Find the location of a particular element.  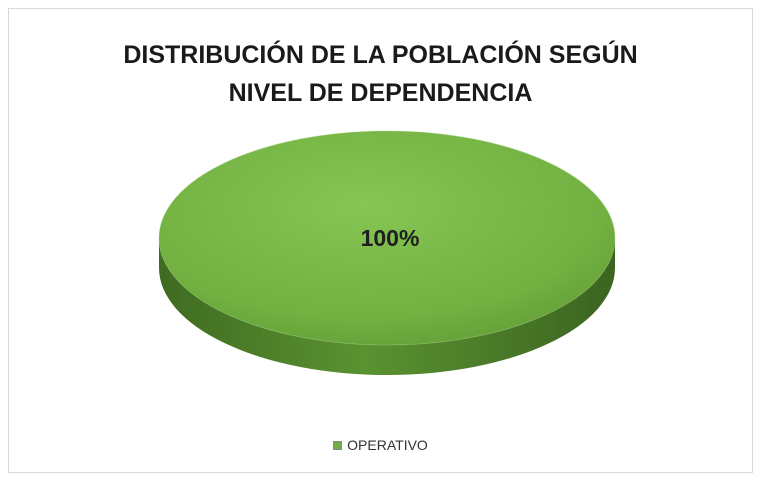

data-label-operativo: 100% is located at coordinates (390, 238).